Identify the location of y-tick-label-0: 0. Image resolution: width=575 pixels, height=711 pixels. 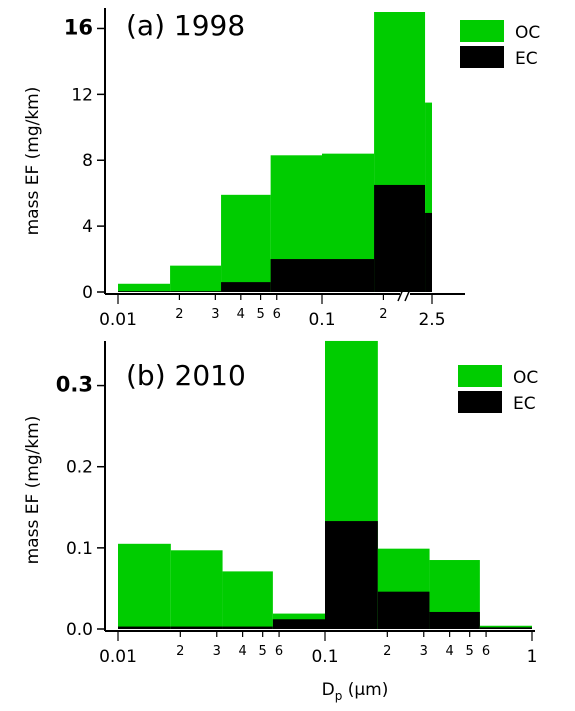
(87, 293).